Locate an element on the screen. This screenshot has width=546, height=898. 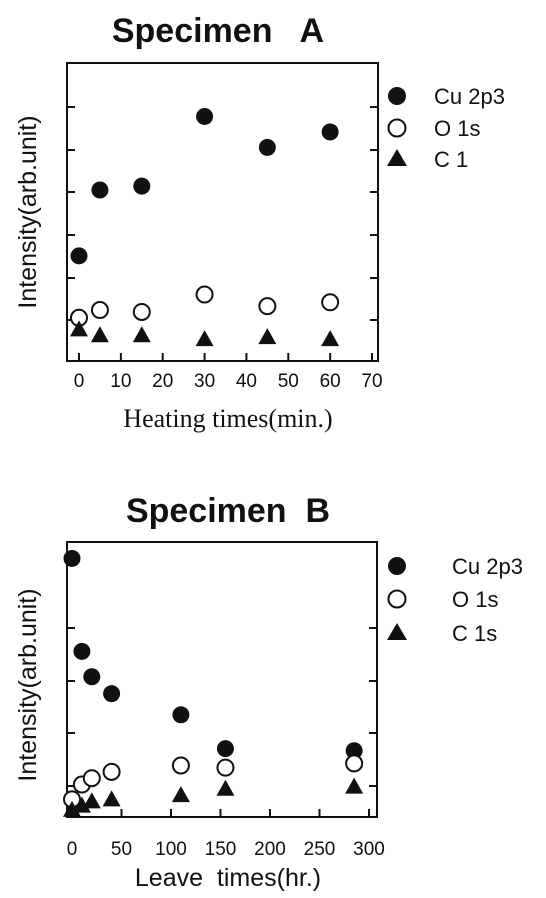
x-tick-label: 100 is located at coordinates (171, 849).